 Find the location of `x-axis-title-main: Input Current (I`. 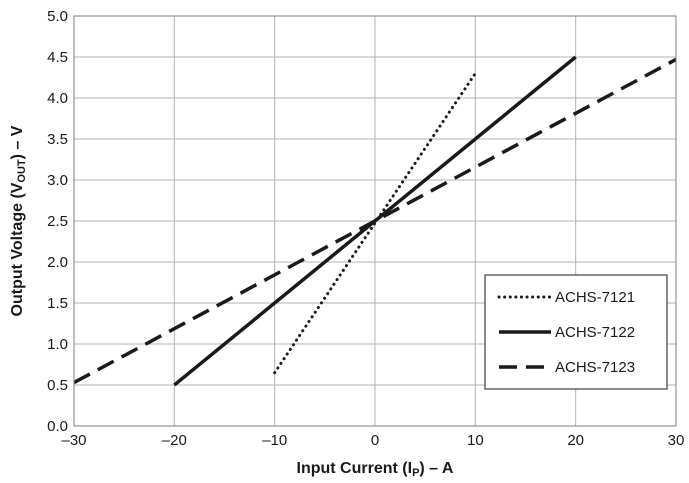

x-axis-title-main: Input Current (I is located at coordinates (355, 468).